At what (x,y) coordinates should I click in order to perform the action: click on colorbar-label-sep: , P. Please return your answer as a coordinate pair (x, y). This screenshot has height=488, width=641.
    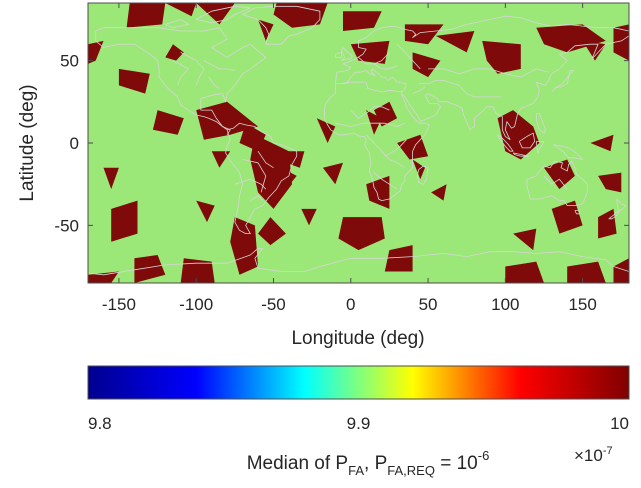
    Looking at the image, I should click on (375, 463).